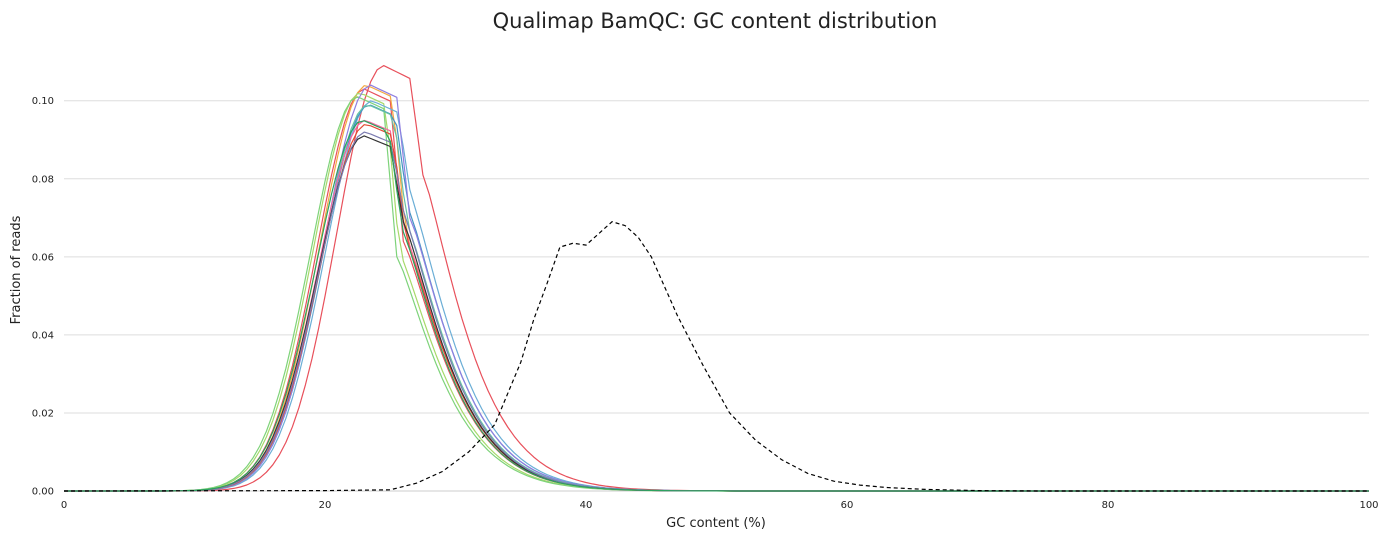 Image resolution: width=1390 pixels, height=540 pixels. Describe the element at coordinates (1368, 505) in the screenshot. I see `x-tick-label: 100` at that location.